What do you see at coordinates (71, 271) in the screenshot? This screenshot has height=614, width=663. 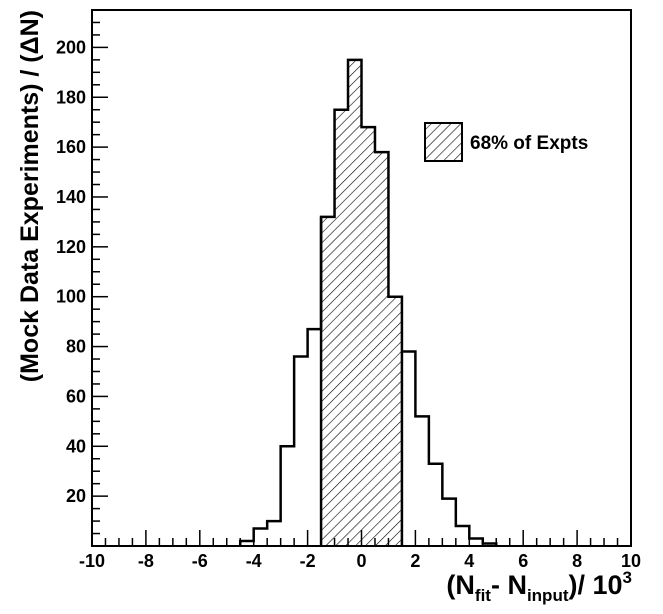 I see `y-tick-labels: 20 40 60 80 100 120 140 160 180 200` at bounding box center [71, 271].